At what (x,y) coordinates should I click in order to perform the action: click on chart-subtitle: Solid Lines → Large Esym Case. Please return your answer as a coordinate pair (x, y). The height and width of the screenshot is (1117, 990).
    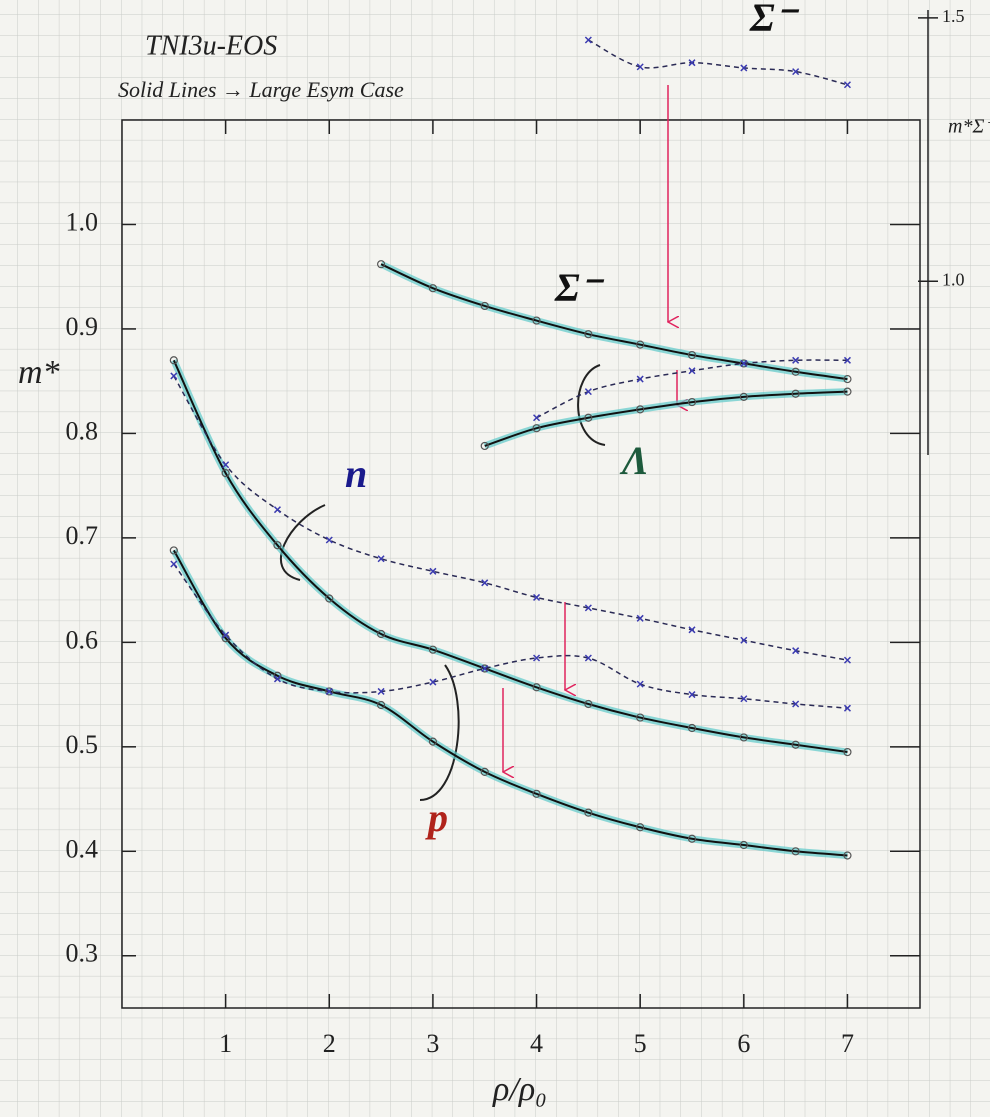
    Looking at the image, I should click on (261, 89).